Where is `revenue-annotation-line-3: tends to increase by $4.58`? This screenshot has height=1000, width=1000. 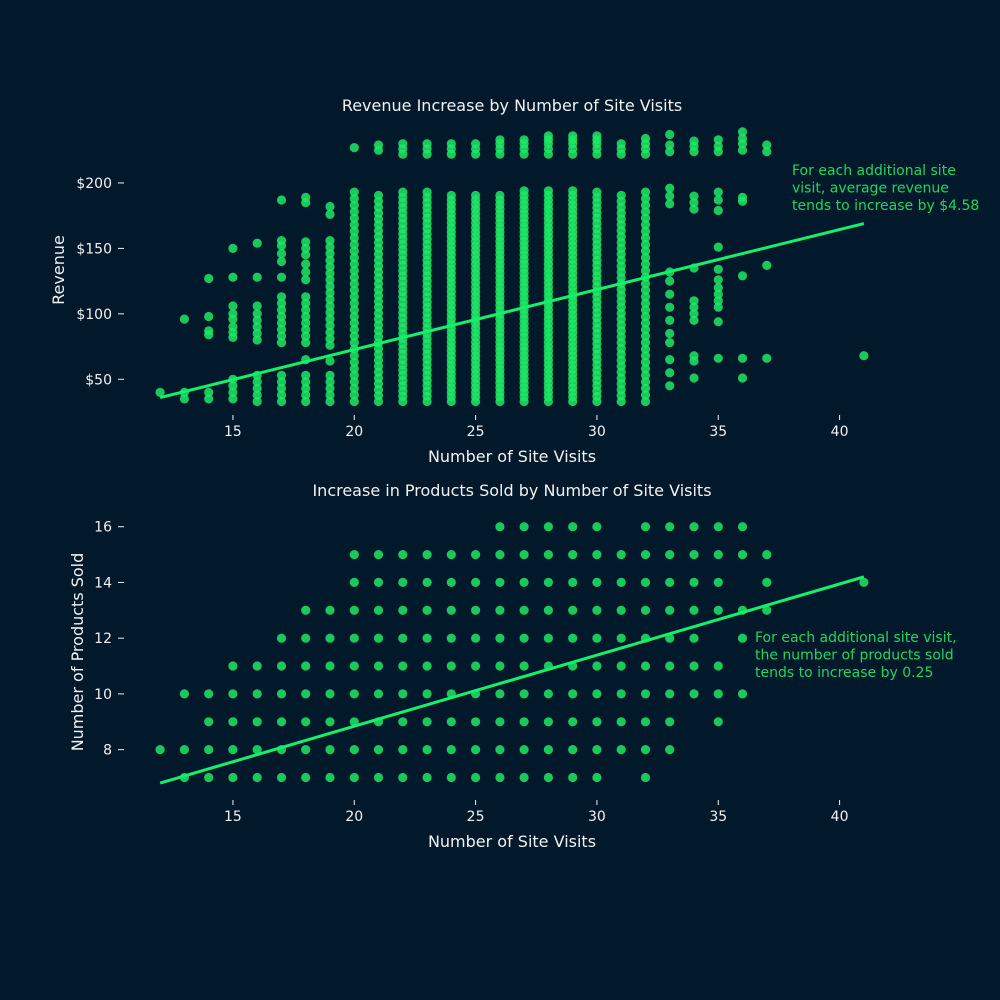 revenue-annotation-line-3: tends to increase by $4.58 is located at coordinates (885, 206).